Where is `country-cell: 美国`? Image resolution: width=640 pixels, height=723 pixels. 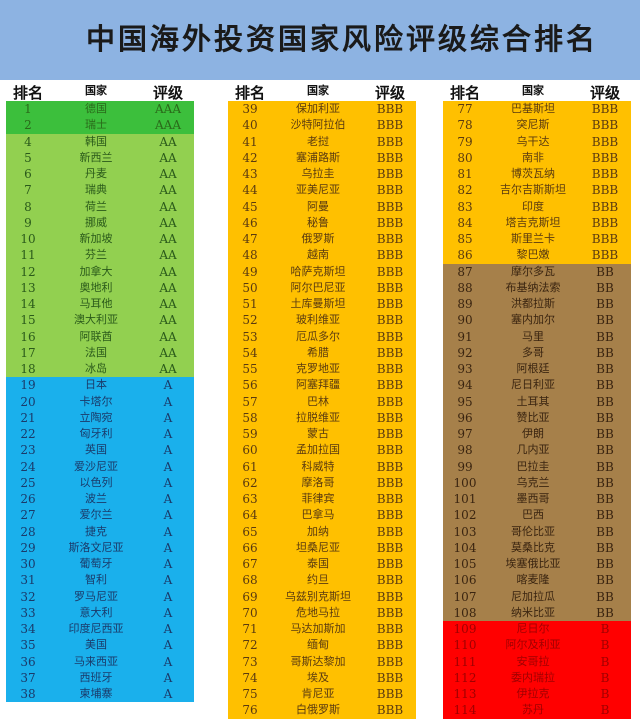
country-cell: 美国 is located at coordinates (96, 645).